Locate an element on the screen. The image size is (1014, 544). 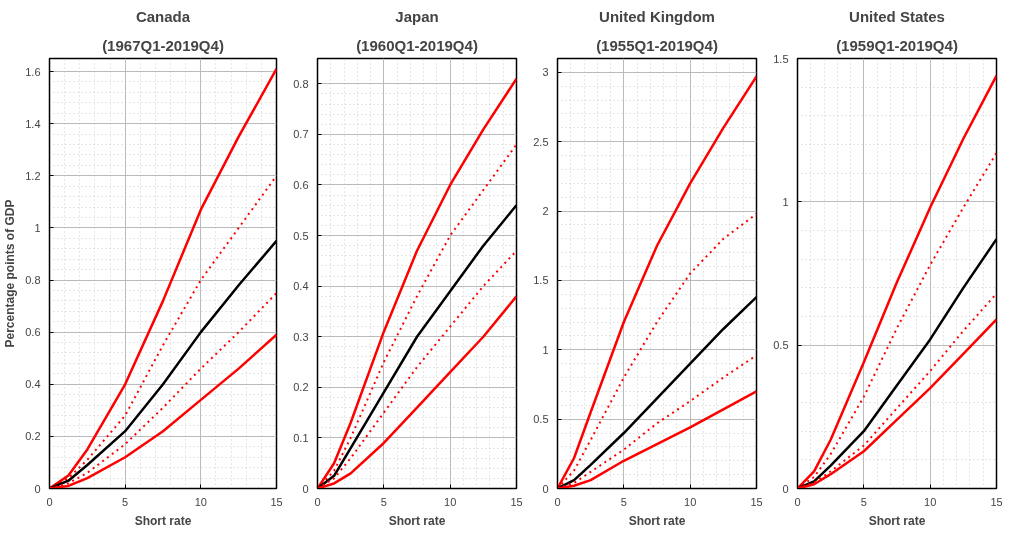
chart-title: United Kingdom is located at coordinates (657, 16).